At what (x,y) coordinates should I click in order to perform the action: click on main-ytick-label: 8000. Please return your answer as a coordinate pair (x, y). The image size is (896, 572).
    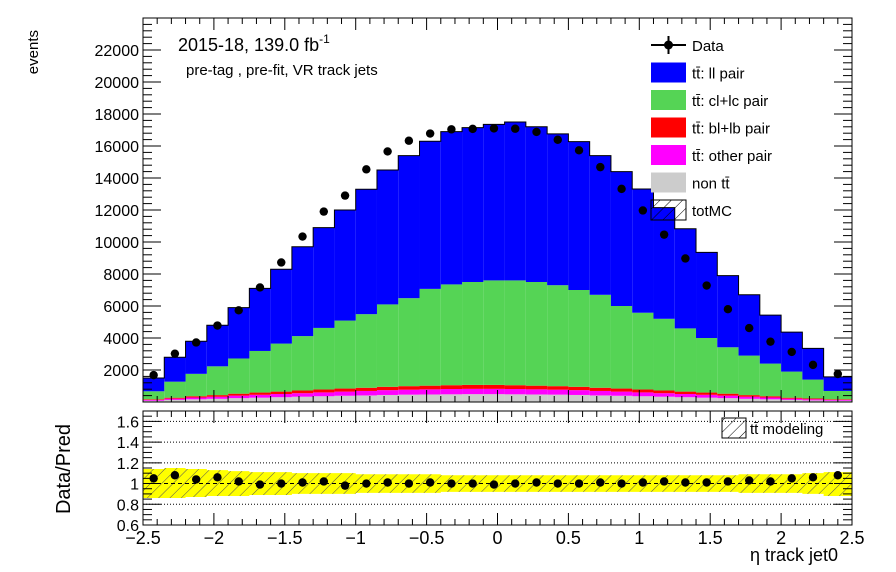
    Looking at the image, I should click on (121, 275).